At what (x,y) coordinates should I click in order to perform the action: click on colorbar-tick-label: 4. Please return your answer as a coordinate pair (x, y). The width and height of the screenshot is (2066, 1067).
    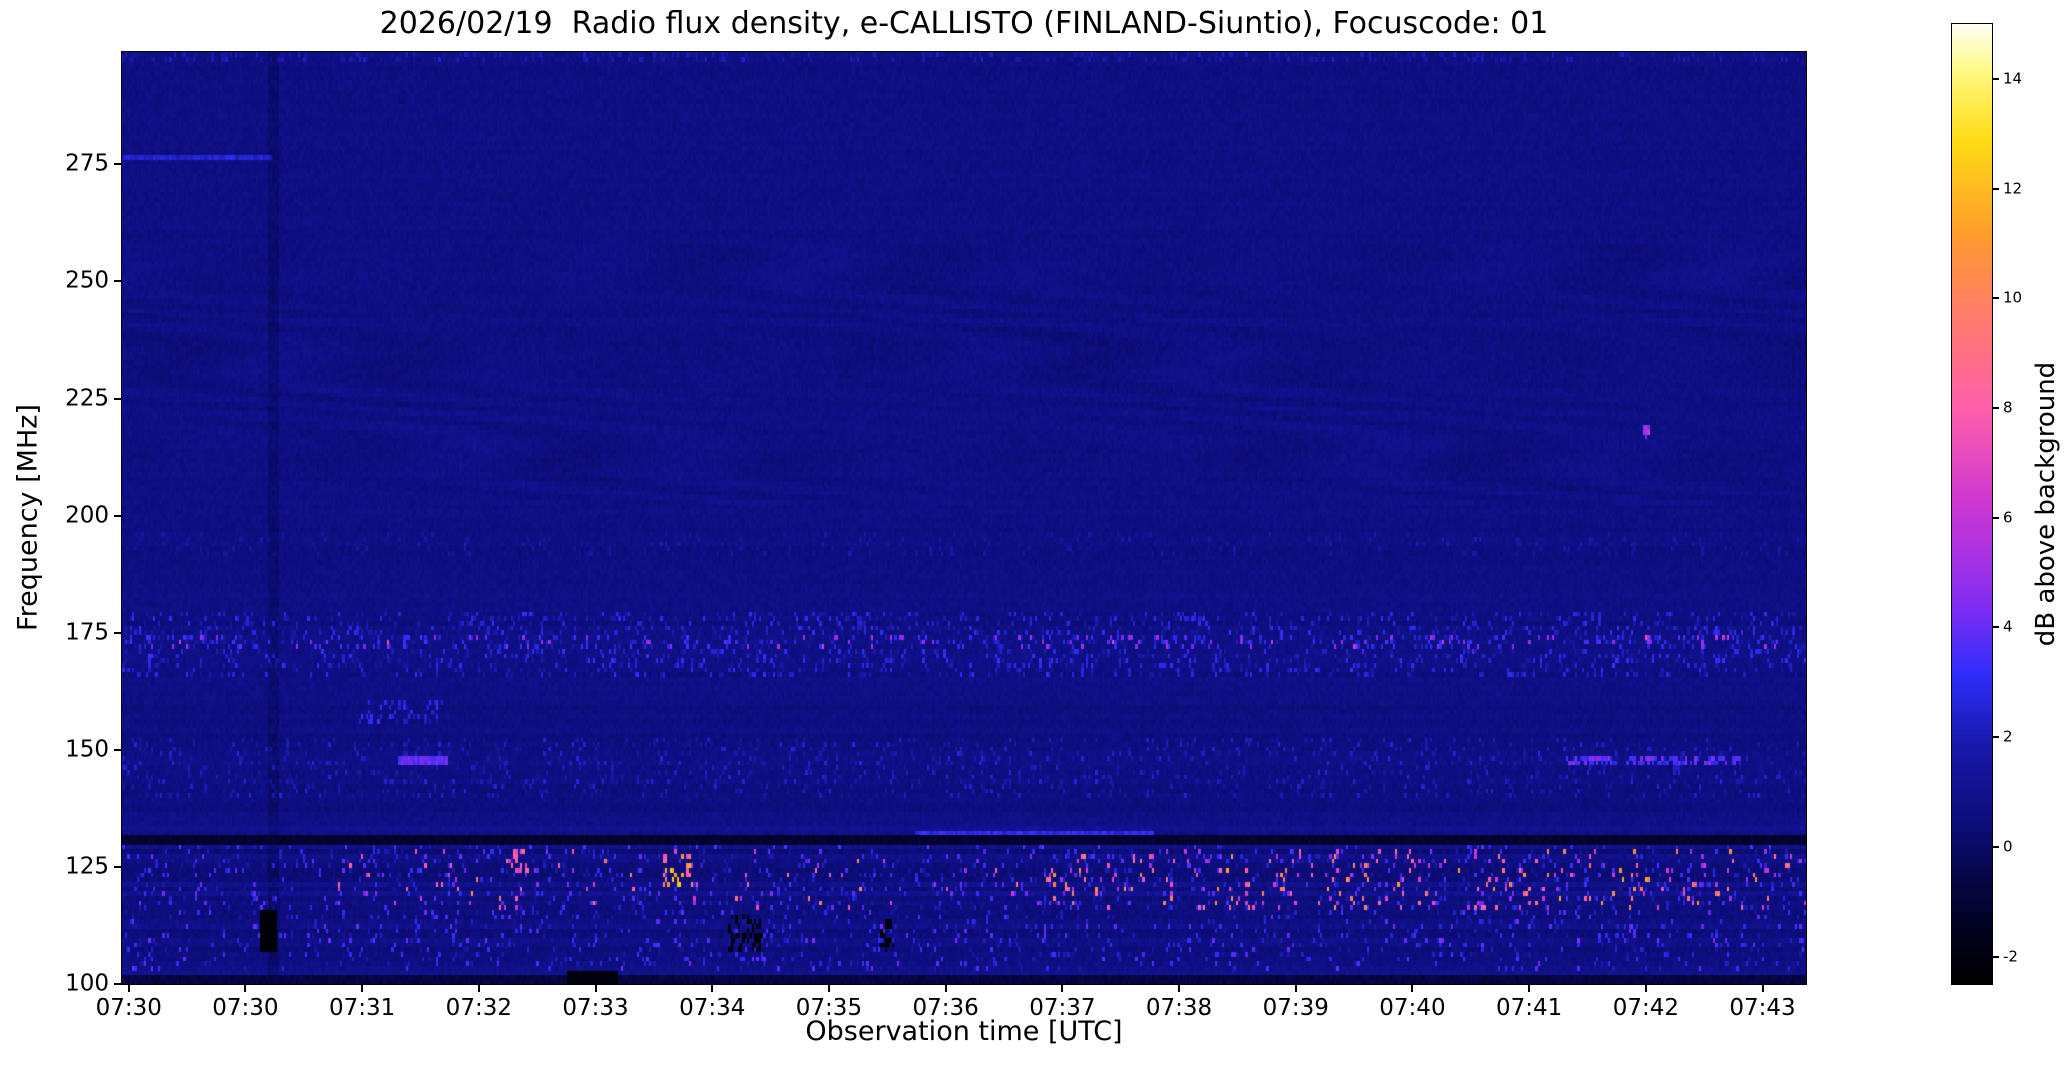
    Looking at the image, I should click on (2008, 626).